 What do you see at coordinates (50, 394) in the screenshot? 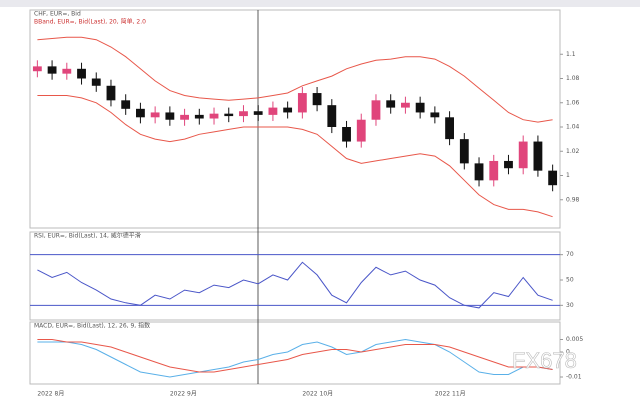
I see `x-tick-label: 2022 8月` at bounding box center [50, 394].